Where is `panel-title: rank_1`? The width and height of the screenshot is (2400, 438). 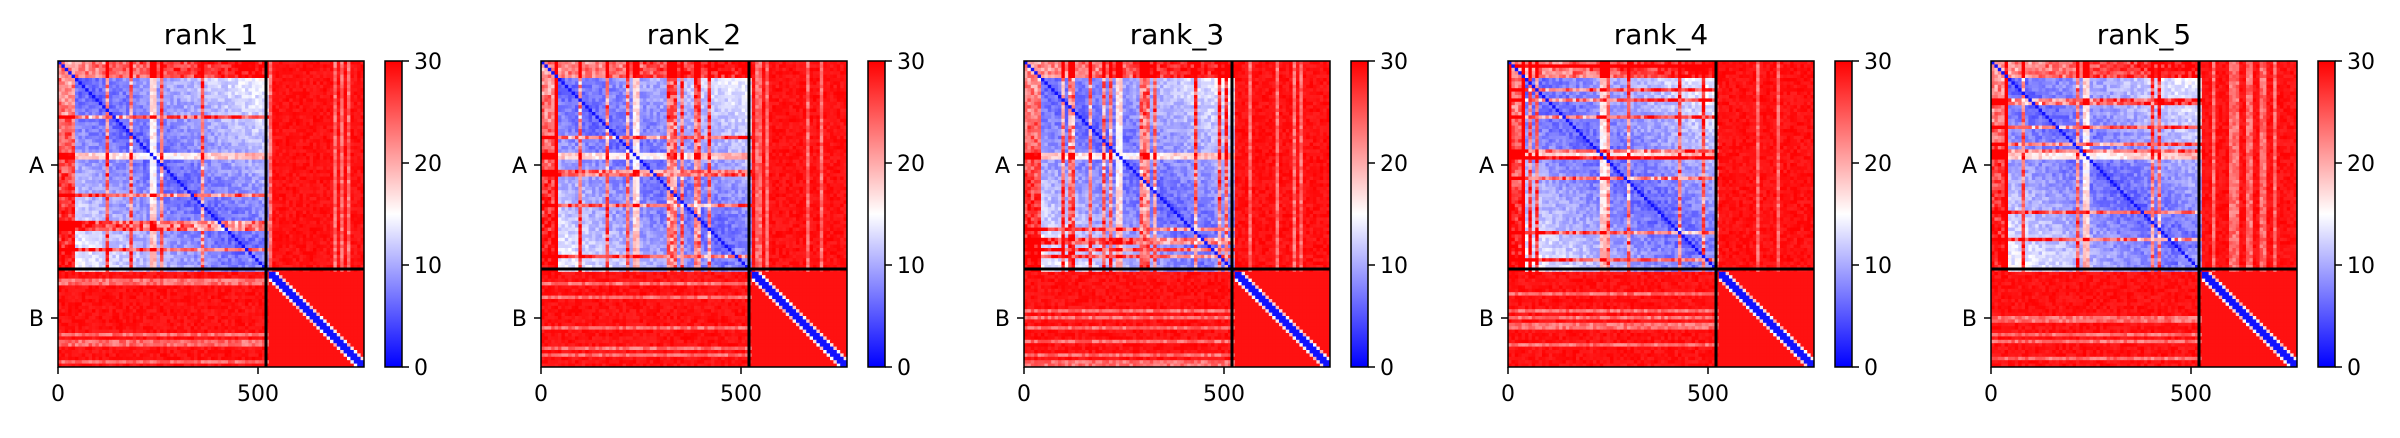 panel-title: rank_1 is located at coordinates (211, 34).